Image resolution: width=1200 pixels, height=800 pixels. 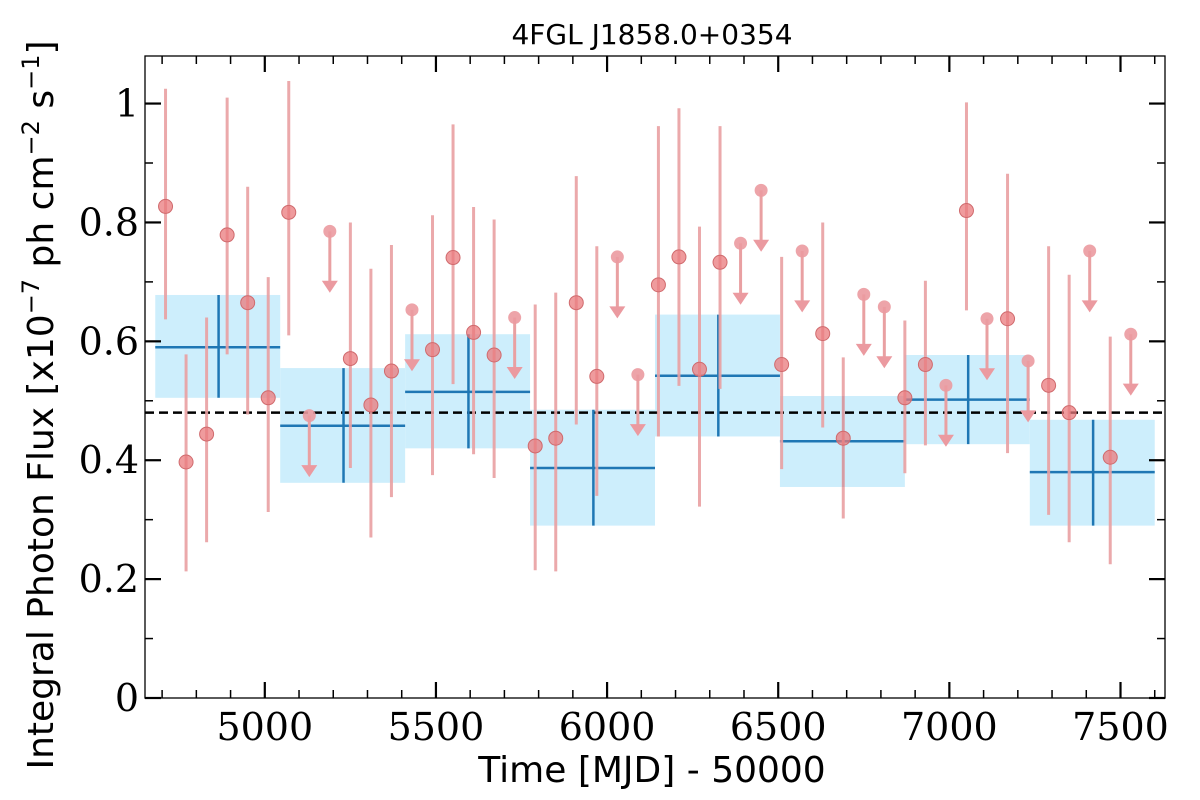 What do you see at coordinates (651, 34) in the screenshot?
I see `chart-title: 4FGL J1858.0+0354` at bounding box center [651, 34].